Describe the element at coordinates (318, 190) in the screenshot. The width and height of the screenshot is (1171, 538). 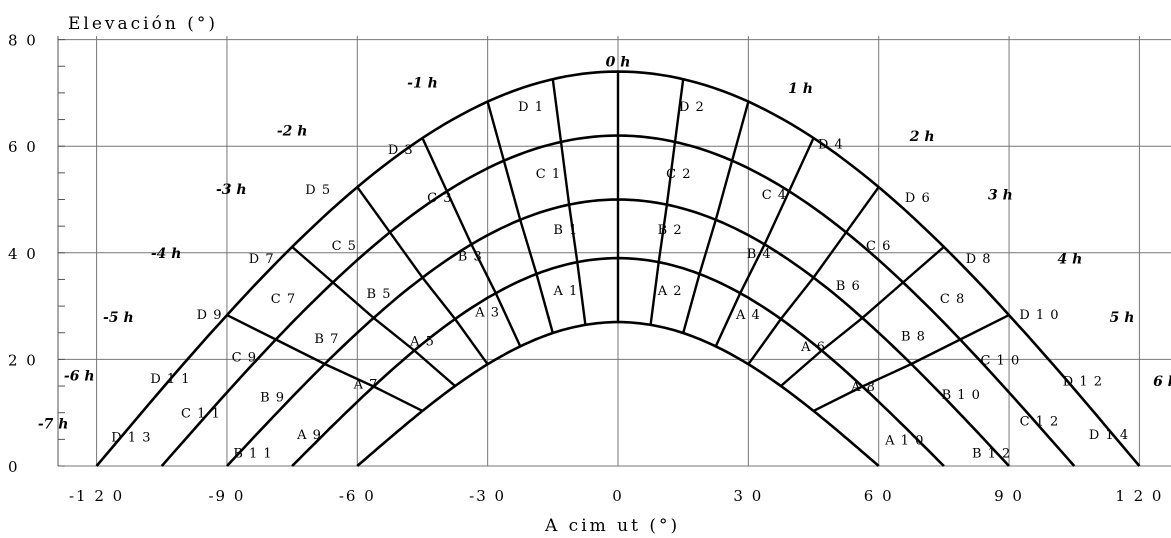
I see `sector-label: D 5` at that location.